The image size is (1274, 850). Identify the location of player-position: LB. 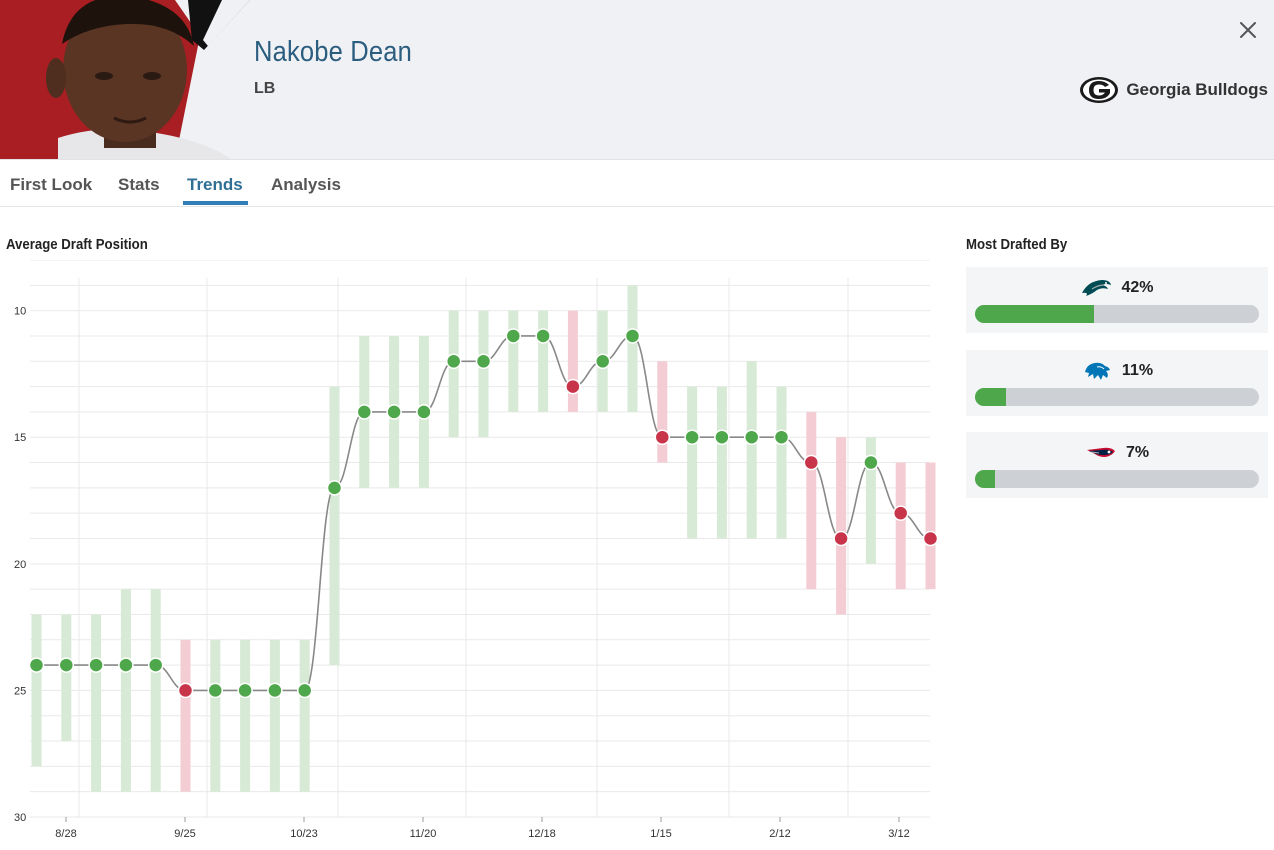
(265, 88).